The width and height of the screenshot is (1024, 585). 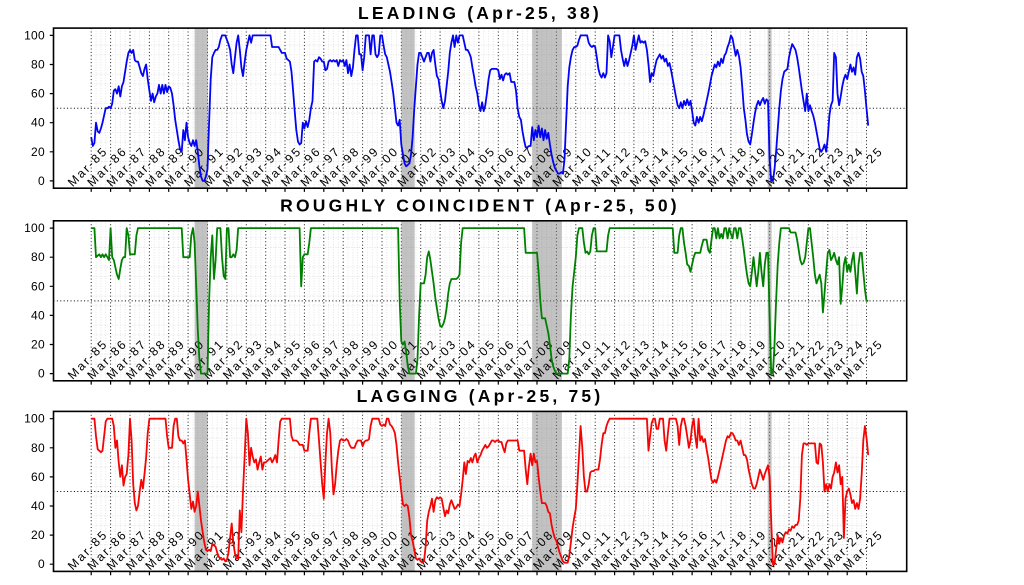 What do you see at coordinates (480, 396) in the screenshot?
I see `svg-text: LAGGING (Apr-25, 75)` at bounding box center [480, 396].